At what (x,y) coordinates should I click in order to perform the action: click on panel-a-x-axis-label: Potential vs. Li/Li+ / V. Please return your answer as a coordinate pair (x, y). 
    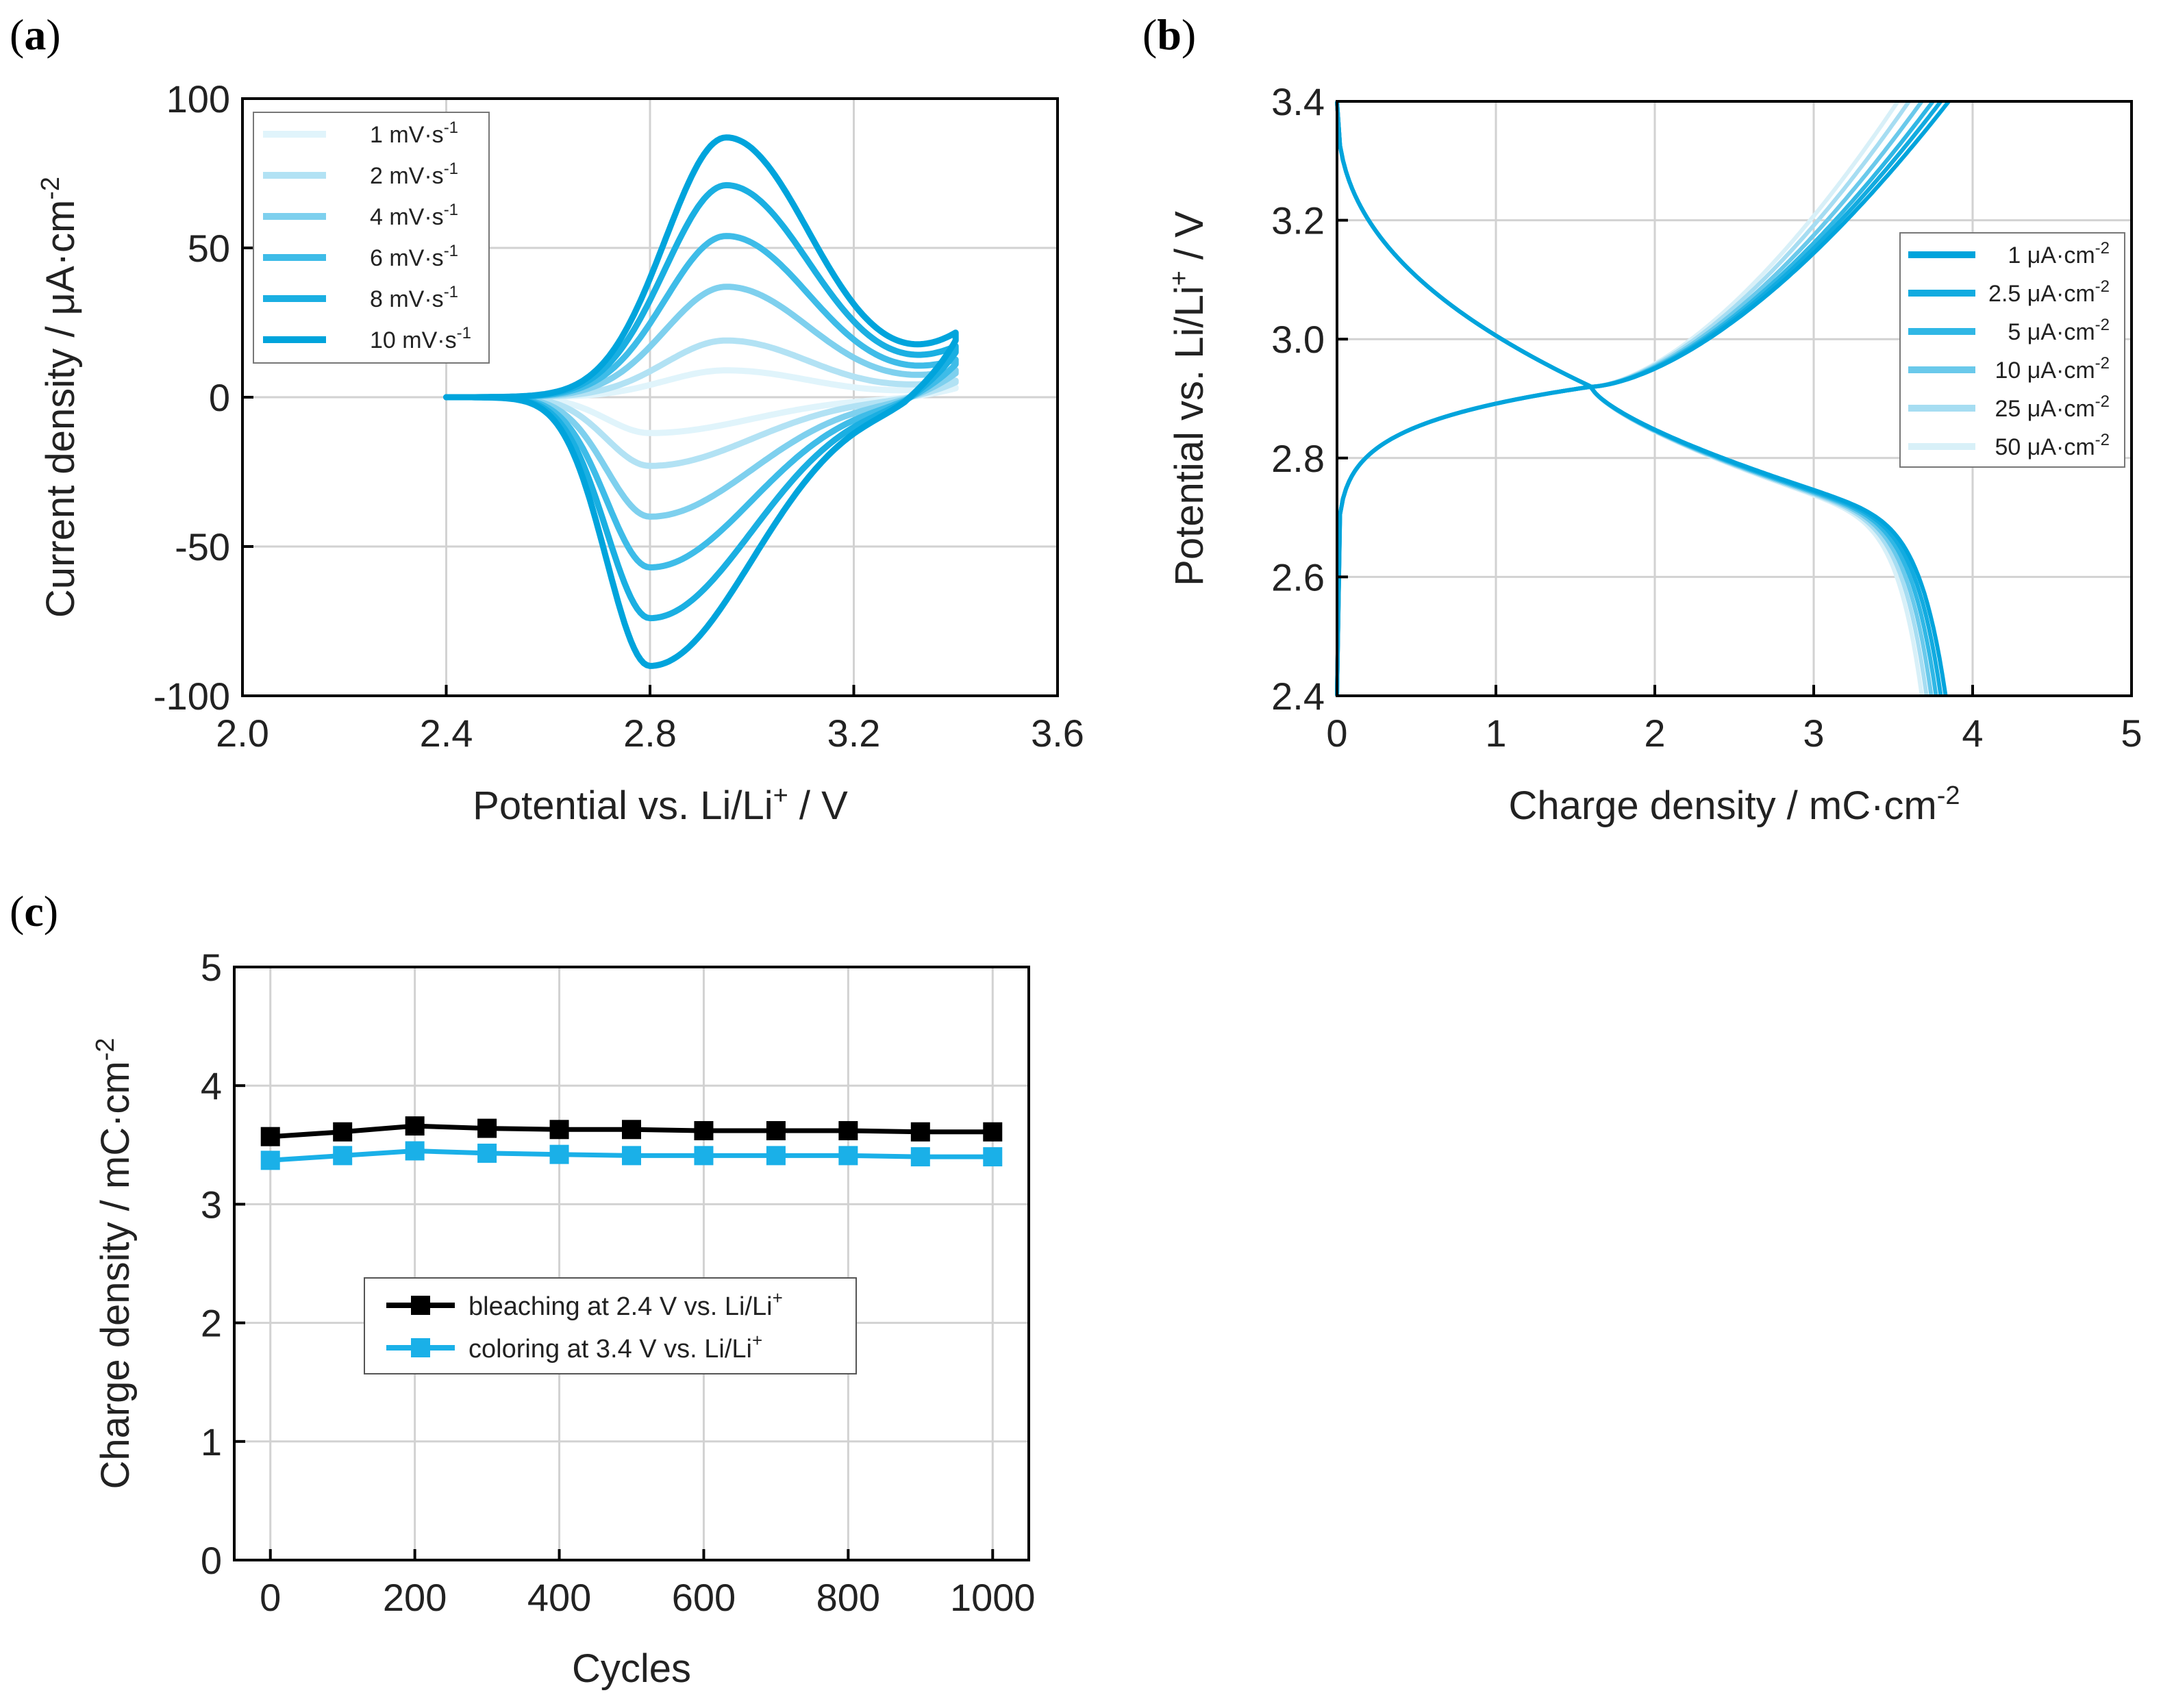
    Looking at the image, I should click on (660, 804).